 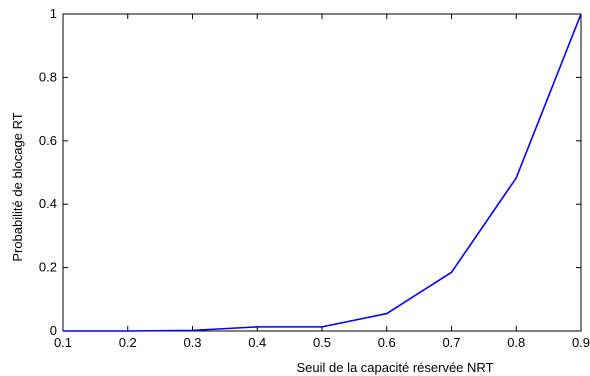 I want to click on x-tick-label: 0.7, so click(x=451, y=342).